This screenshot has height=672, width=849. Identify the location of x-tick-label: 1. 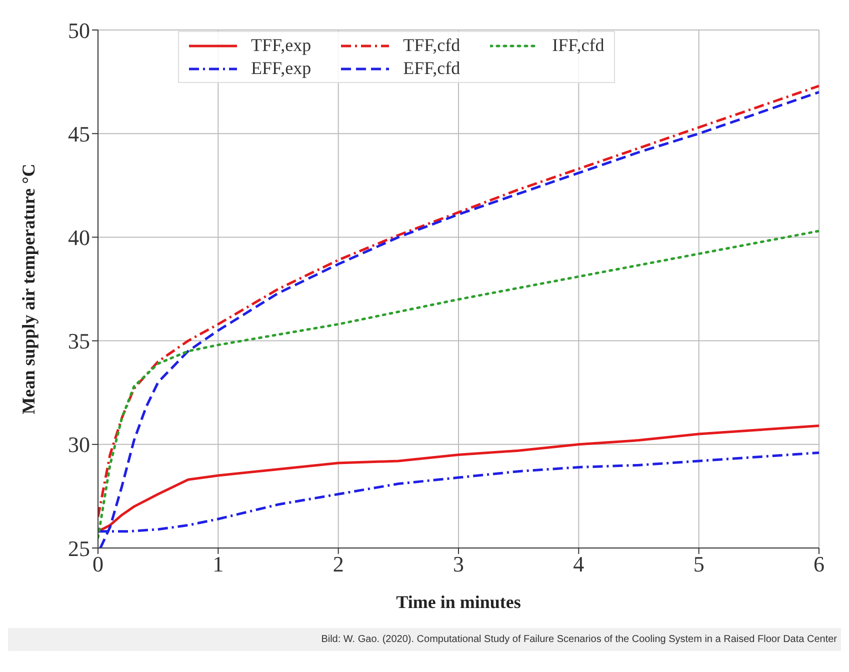
(218, 564).